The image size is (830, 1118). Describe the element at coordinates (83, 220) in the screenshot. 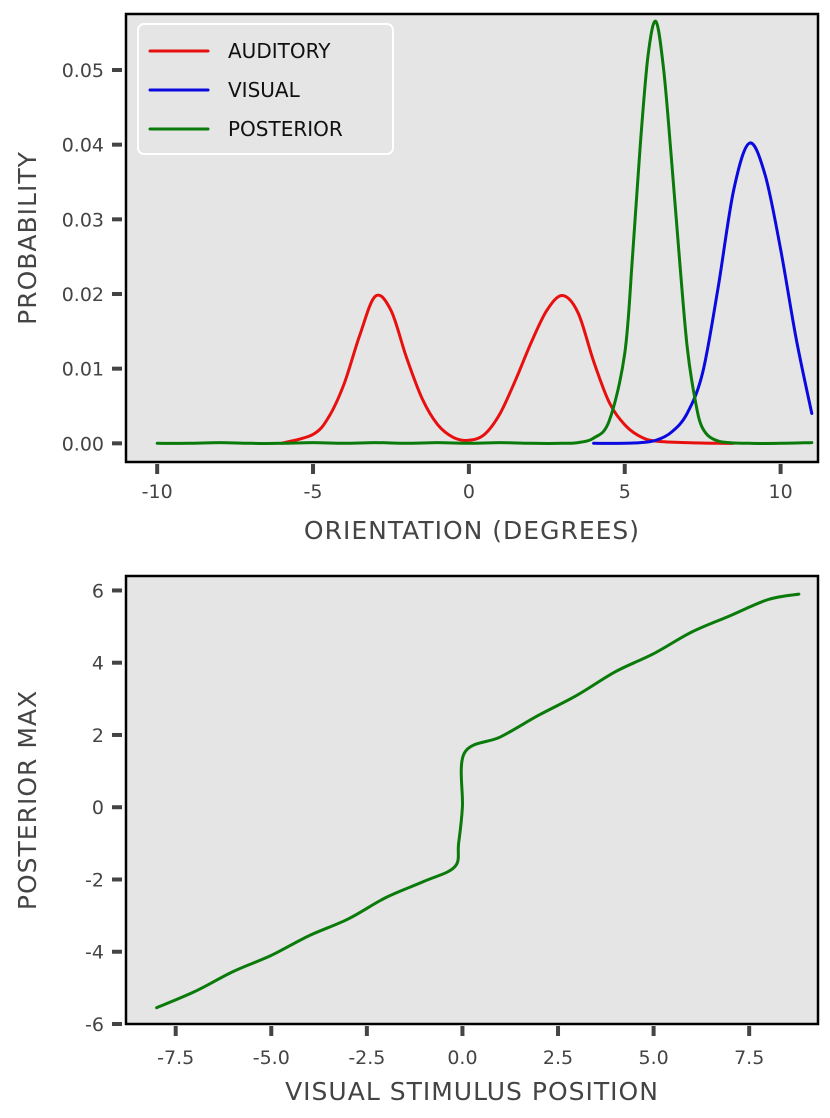

I see `y-tick-label: 0.03` at that location.